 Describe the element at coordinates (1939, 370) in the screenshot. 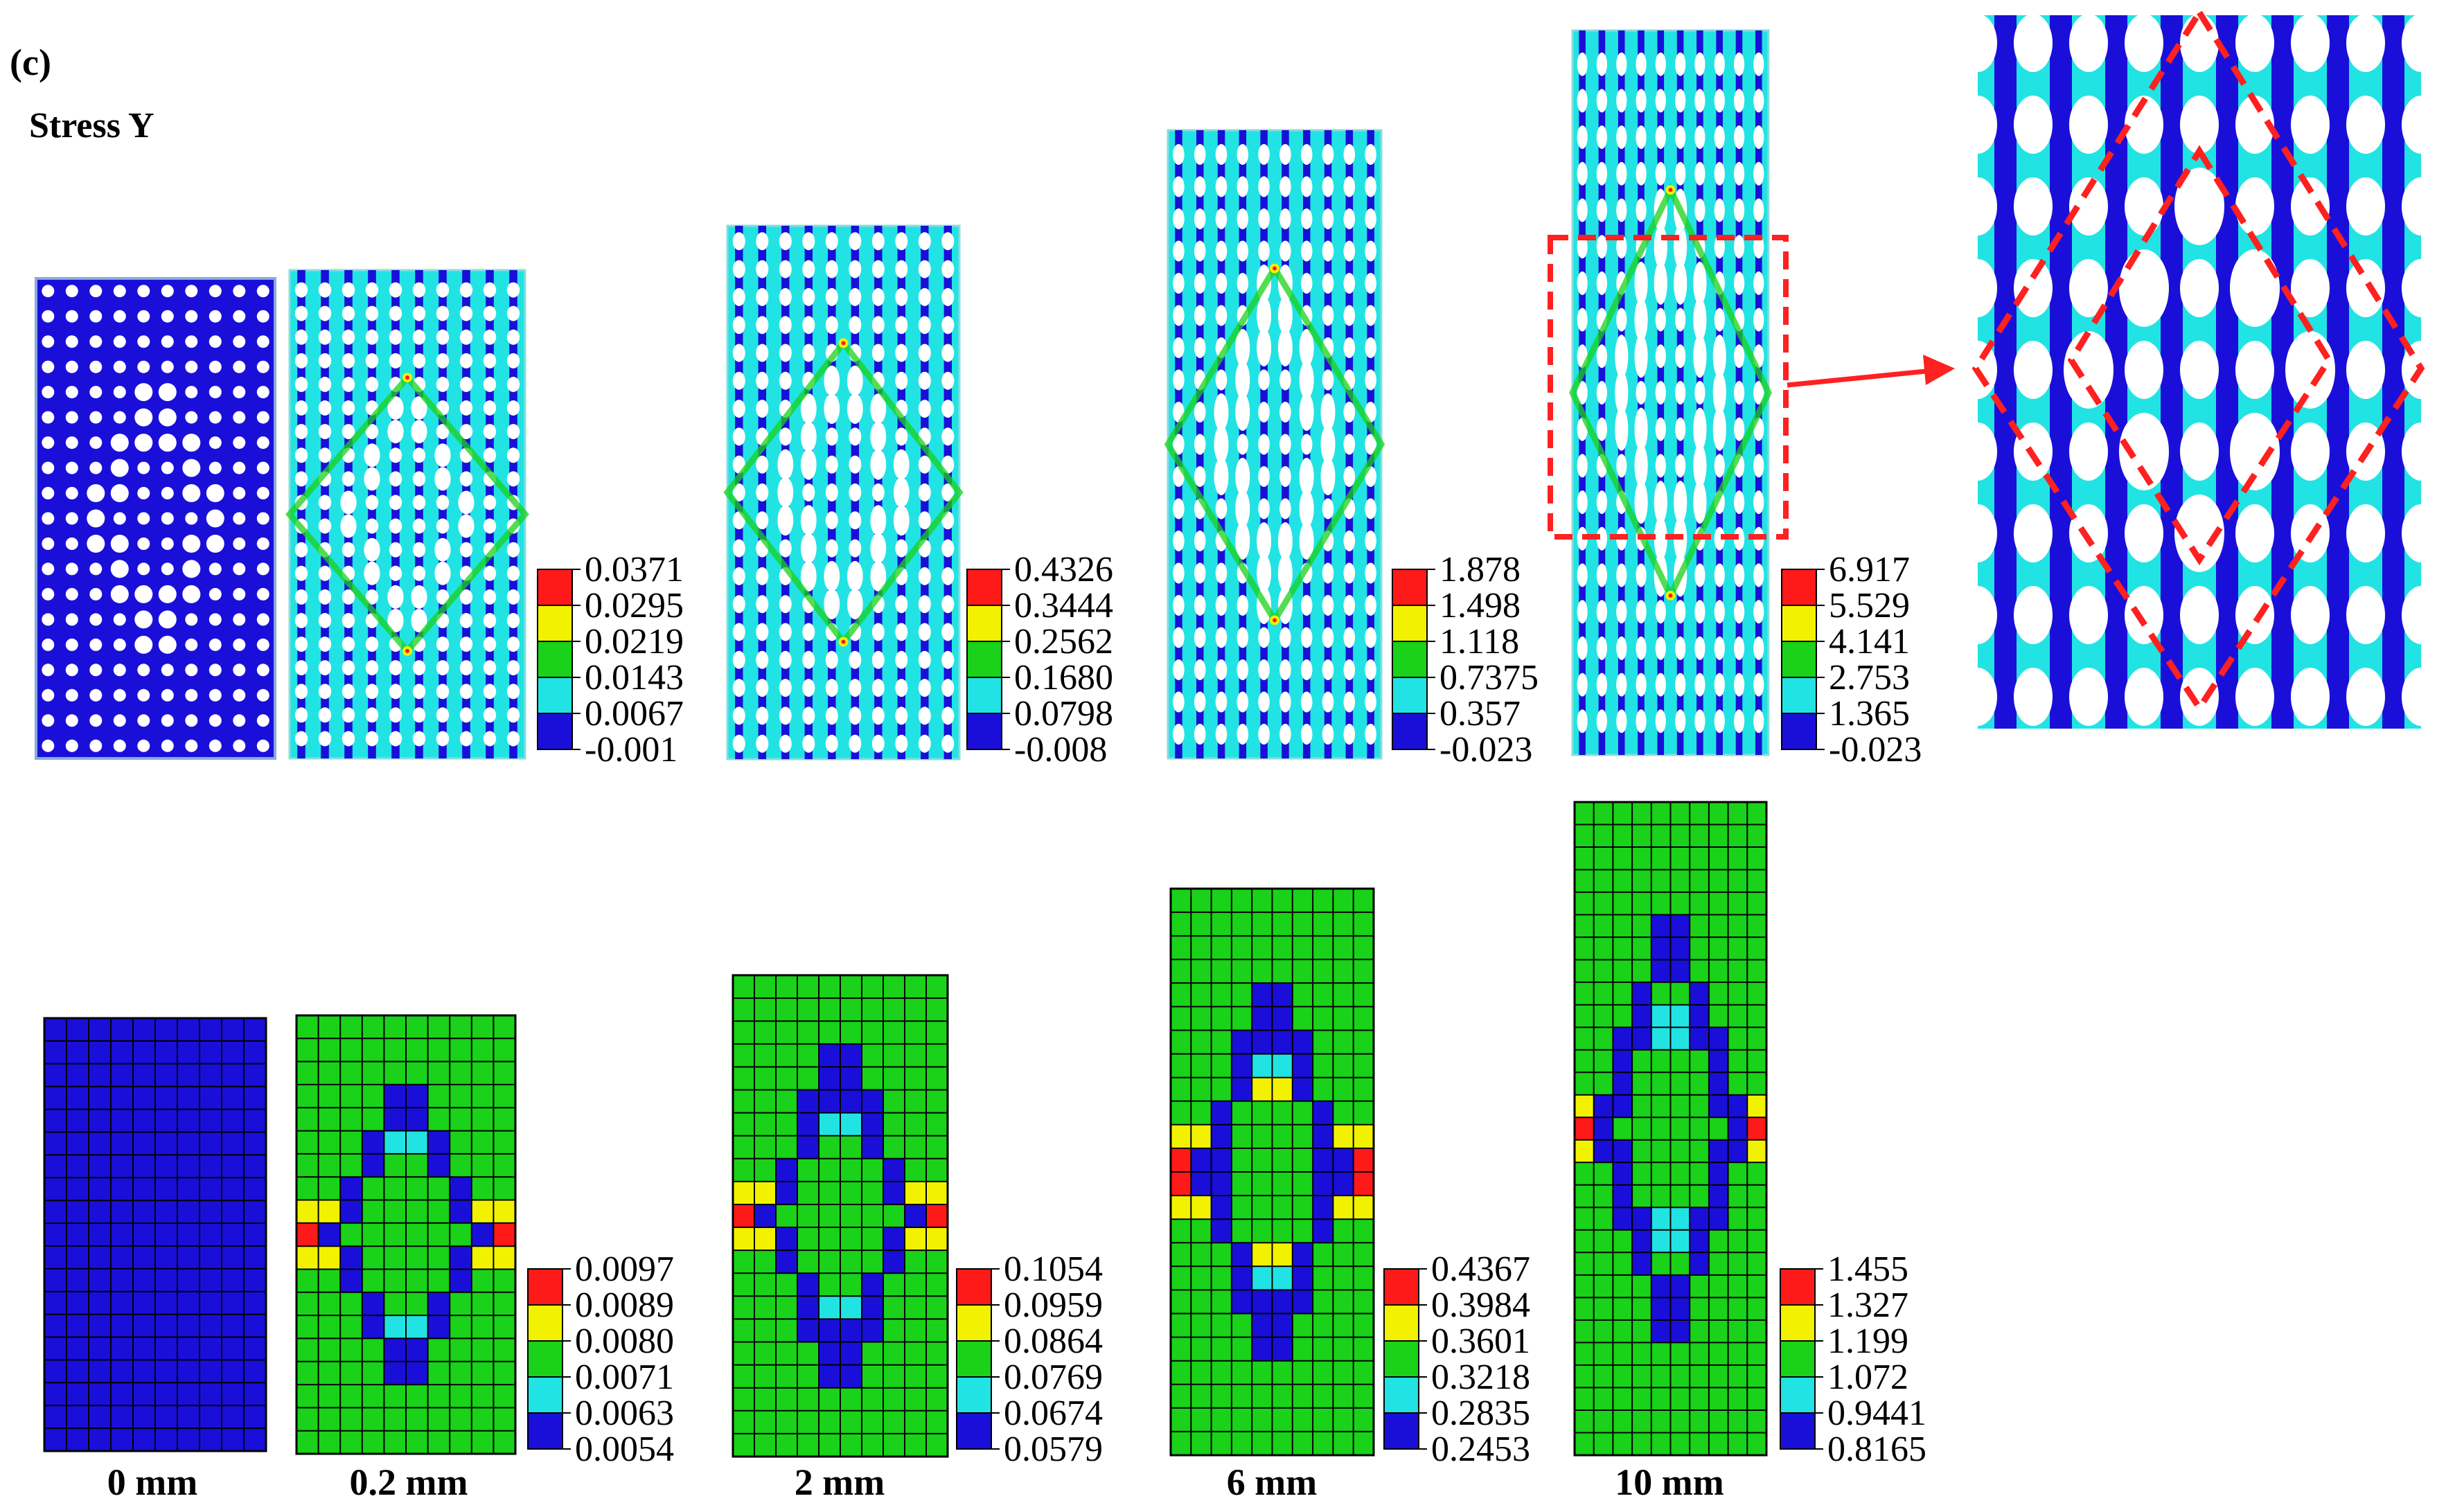

I see `zoom-arrow-head` at that location.